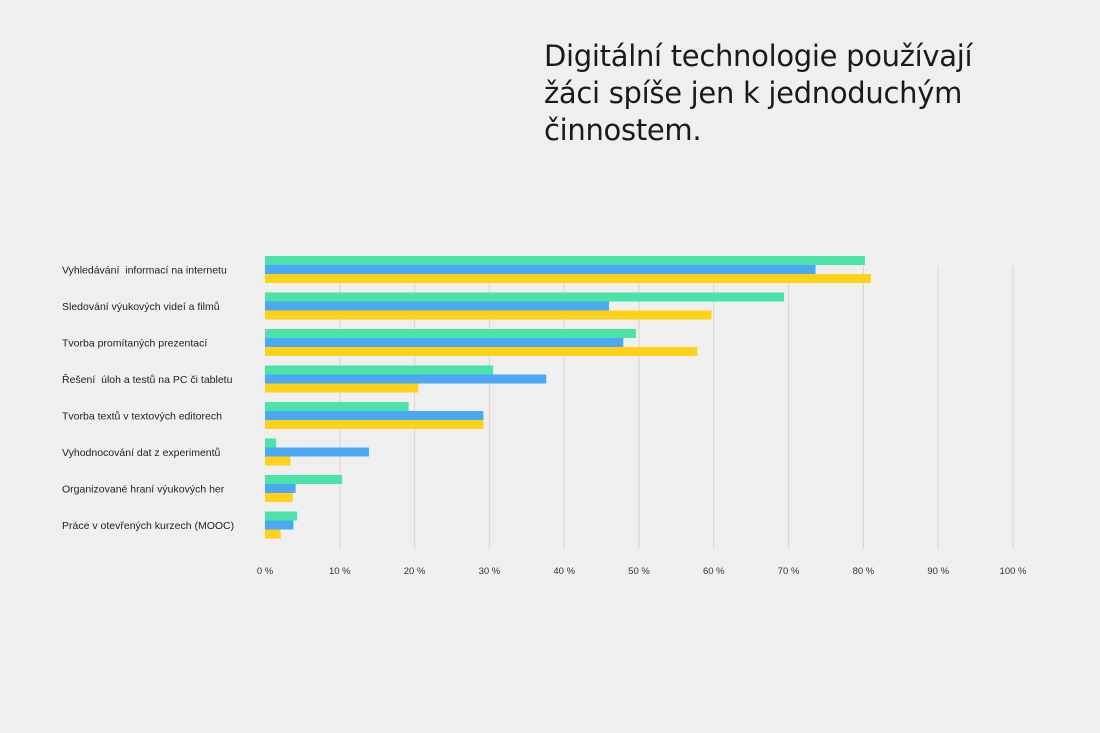 This screenshot has height=733, width=1100. I want to click on category-label: Sledování výukových videí a filmů, so click(141, 307).